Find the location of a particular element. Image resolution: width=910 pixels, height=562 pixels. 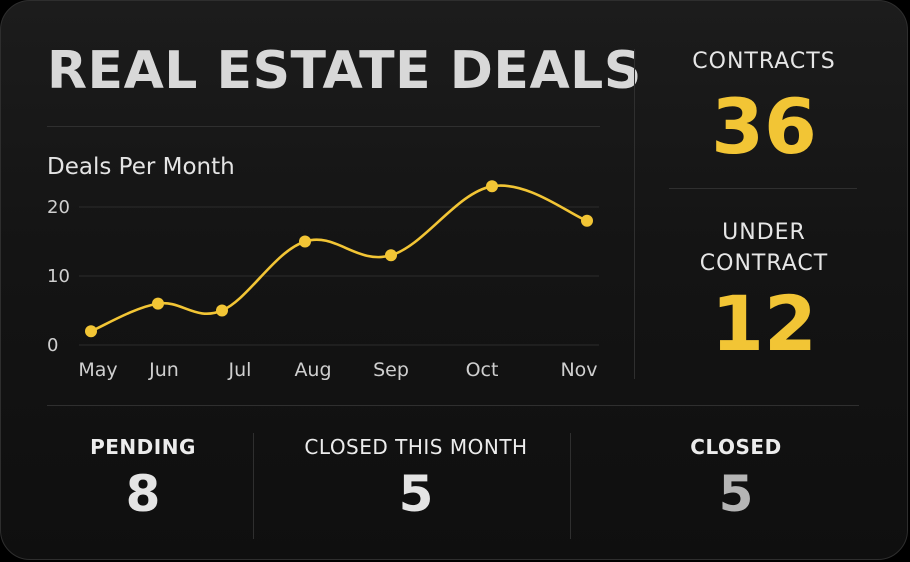

right-column-divider is located at coordinates (634, 214).